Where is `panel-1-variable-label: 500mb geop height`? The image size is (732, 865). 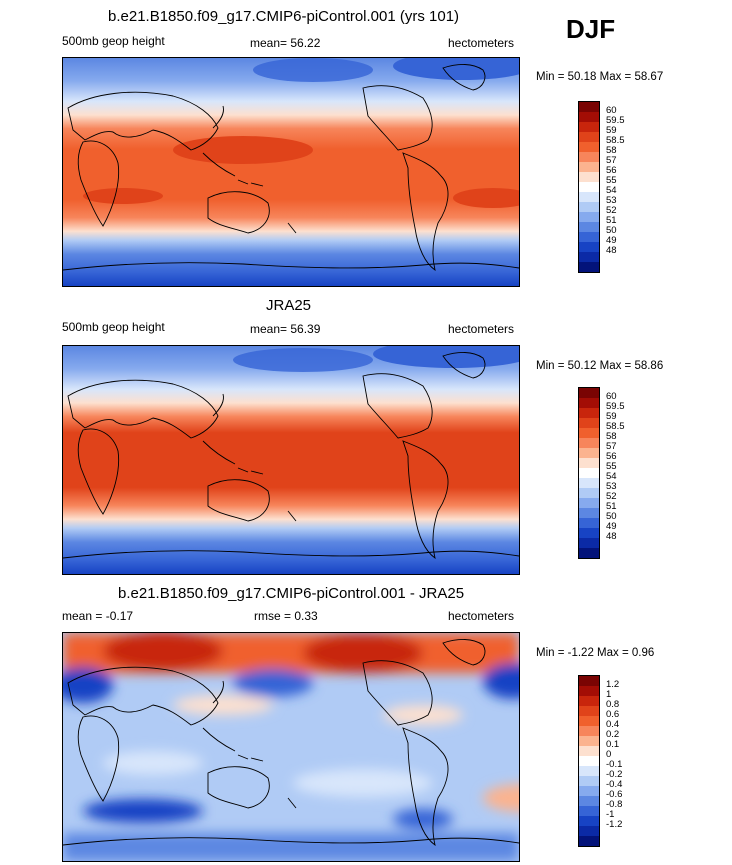 panel-1-variable-label: 500mb geop height is located at coordinates (113, 41).